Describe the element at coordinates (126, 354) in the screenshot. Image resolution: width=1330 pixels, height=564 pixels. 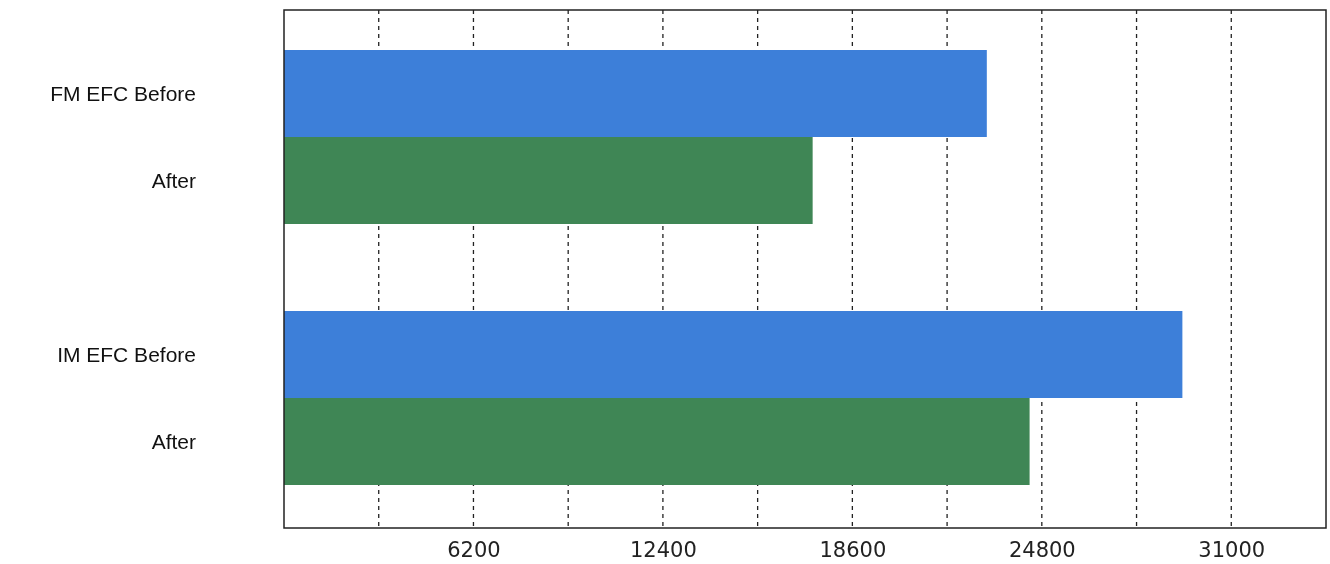
I see `y-tick-label: IM EFC Before` at that location.